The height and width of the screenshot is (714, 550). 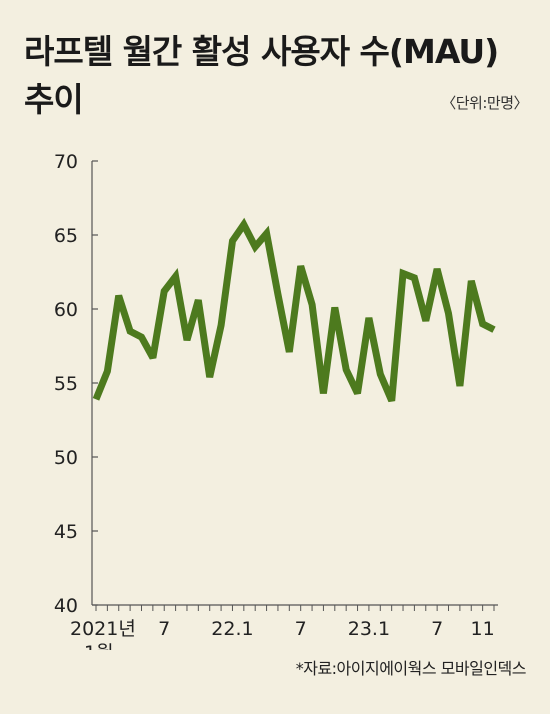 I want to click on y-ticks: 40 45 50 55 60 65 70, so click(x=76, y=384).